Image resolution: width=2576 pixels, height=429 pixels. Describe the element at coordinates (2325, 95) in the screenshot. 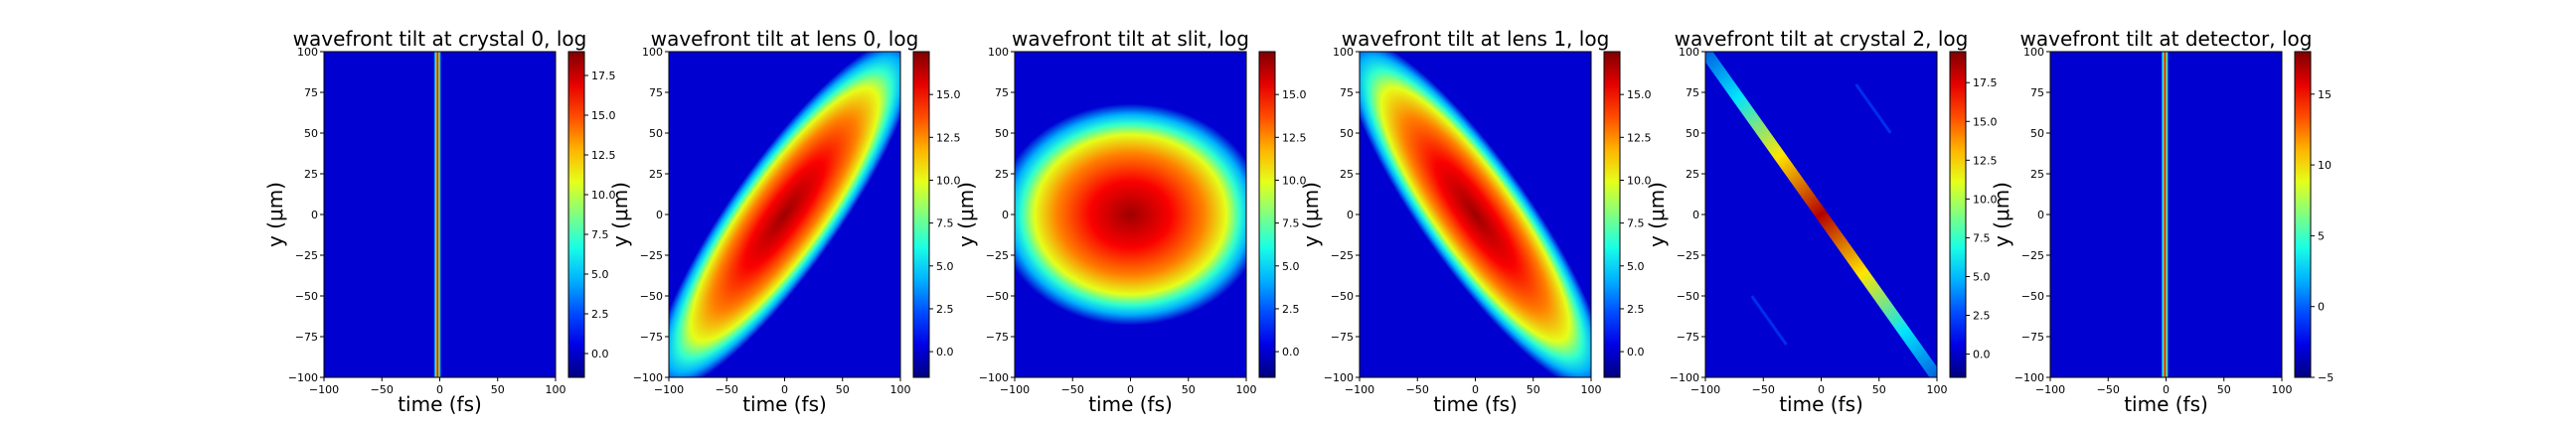

I see `colorbar-tick-label: 15` at that location.